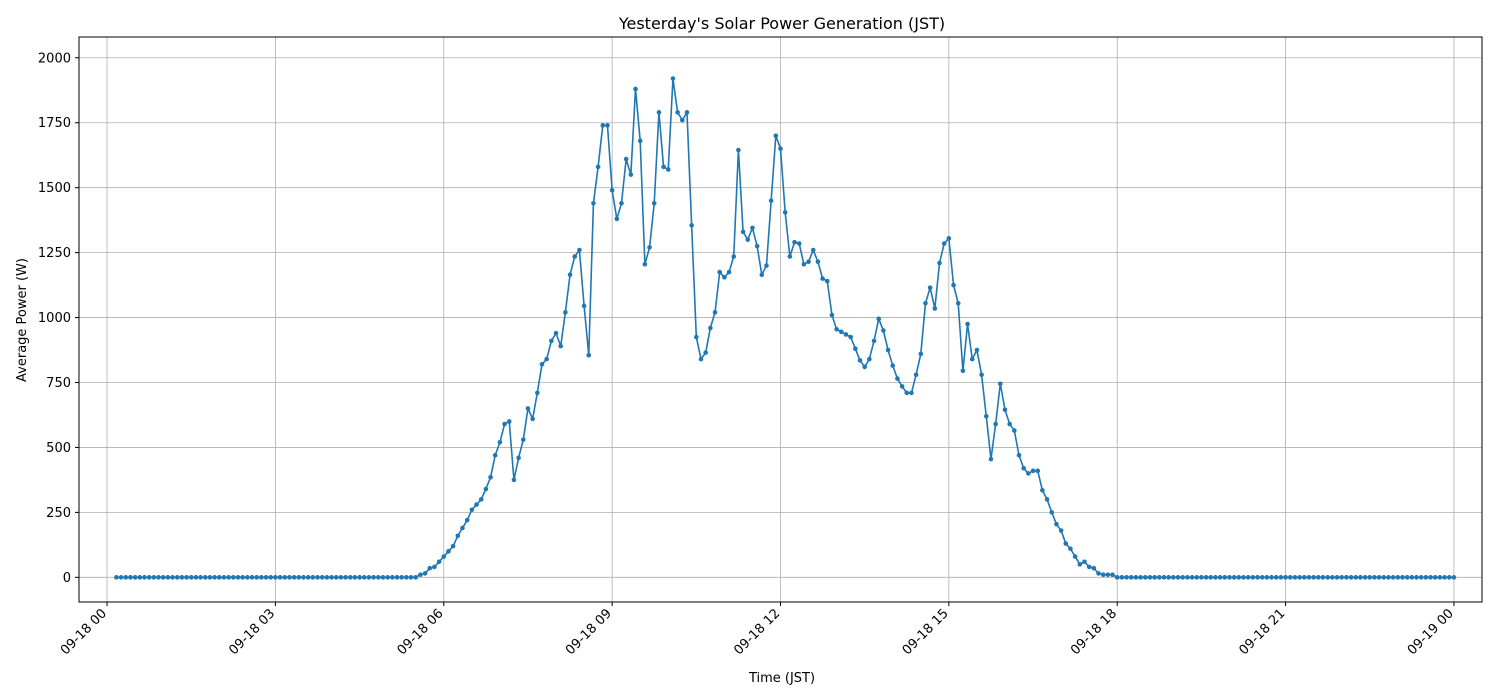  I want to click on y-tick-label: 1500, so click(54, 188).